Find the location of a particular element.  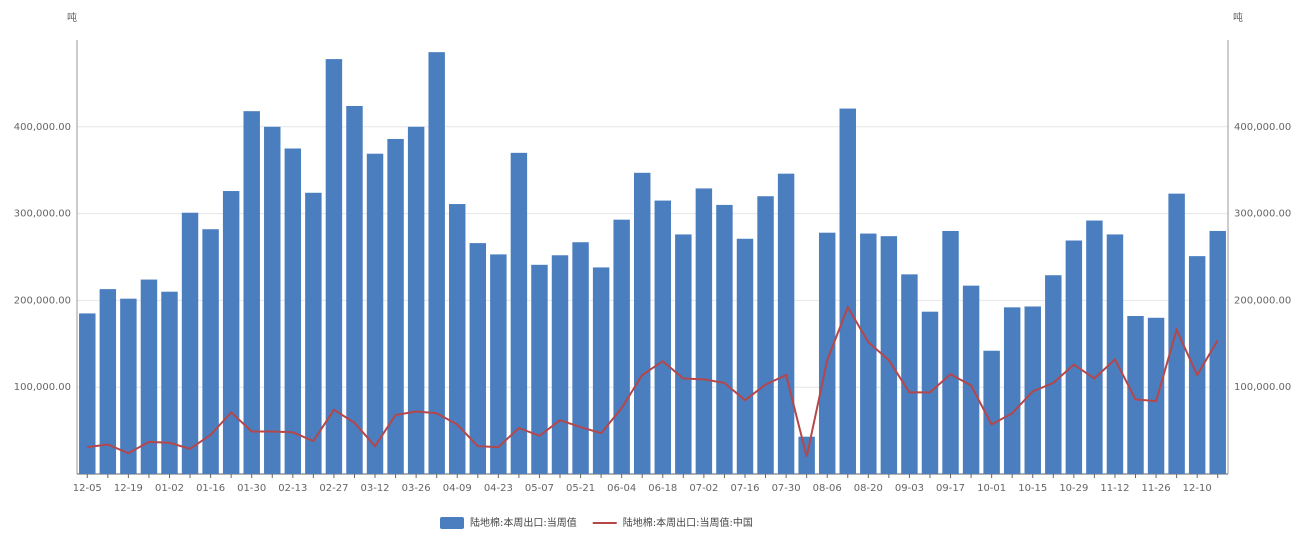

y2-tick-label: 100,000.00 is located at coordinates (1262, 387).